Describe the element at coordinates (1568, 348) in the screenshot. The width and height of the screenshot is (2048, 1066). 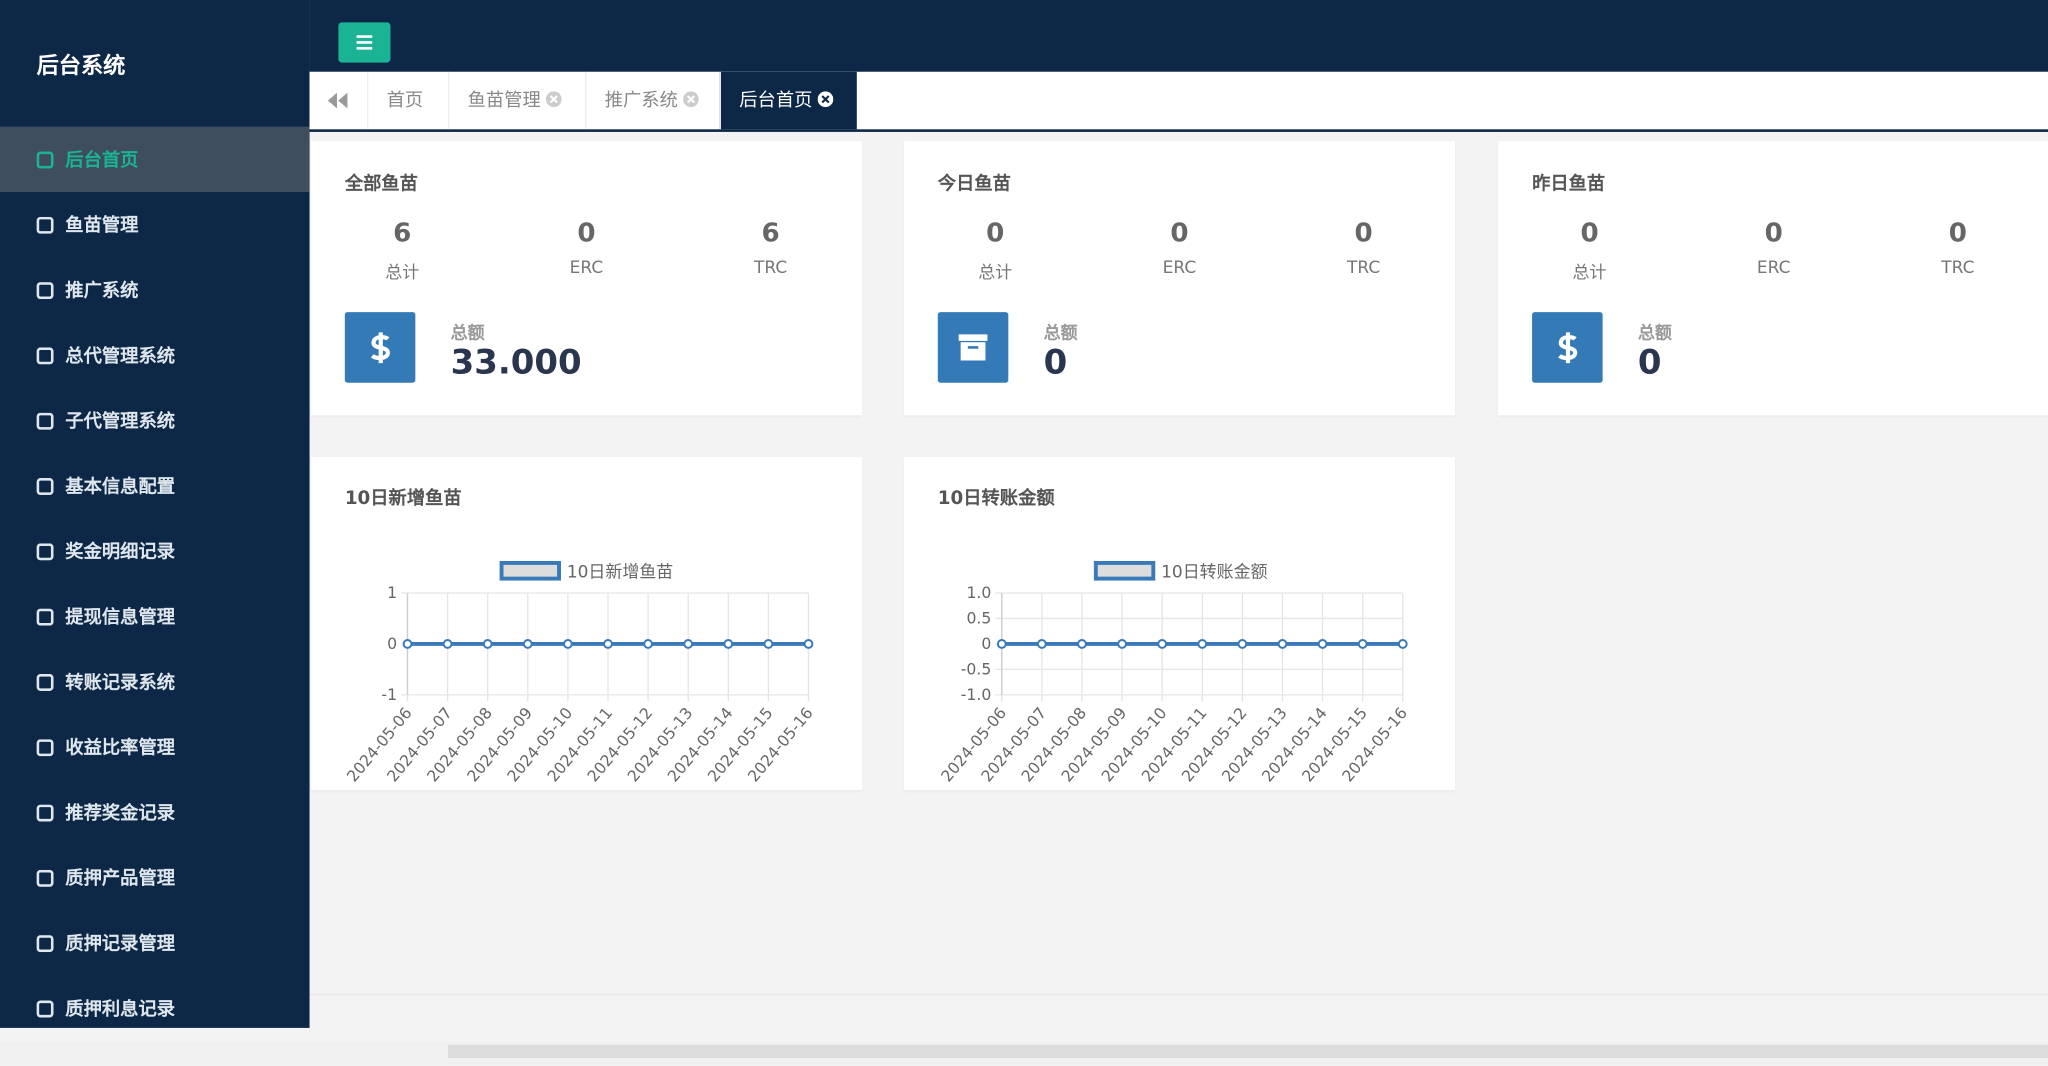
I see `dollar` at that location.